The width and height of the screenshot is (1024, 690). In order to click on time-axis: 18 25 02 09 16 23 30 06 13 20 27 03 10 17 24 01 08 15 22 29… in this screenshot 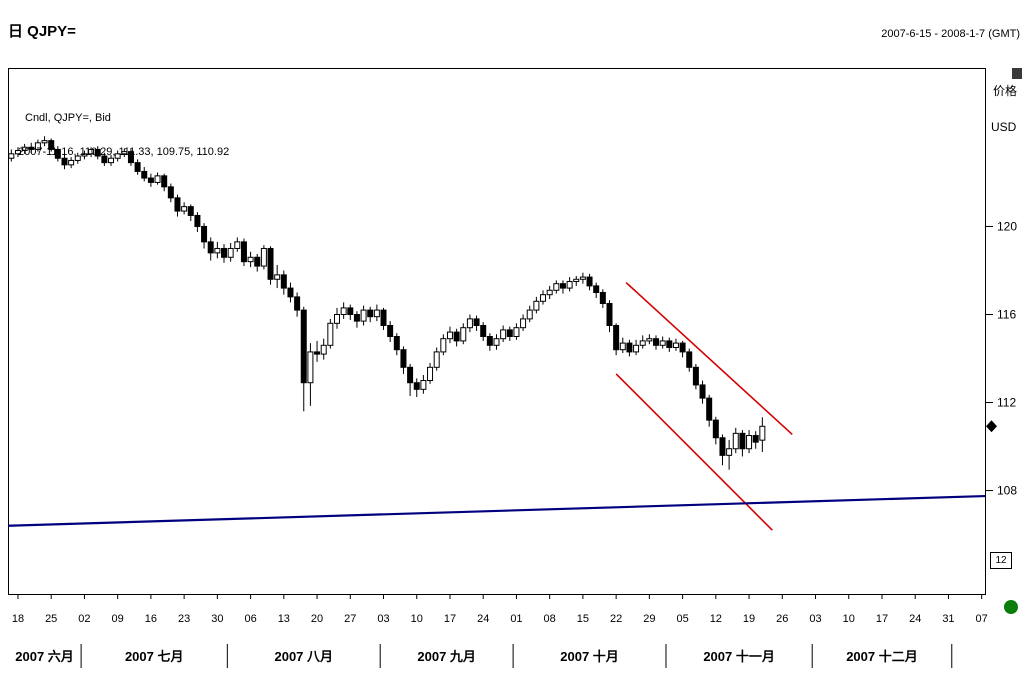, I will do `click(500, 609)`.